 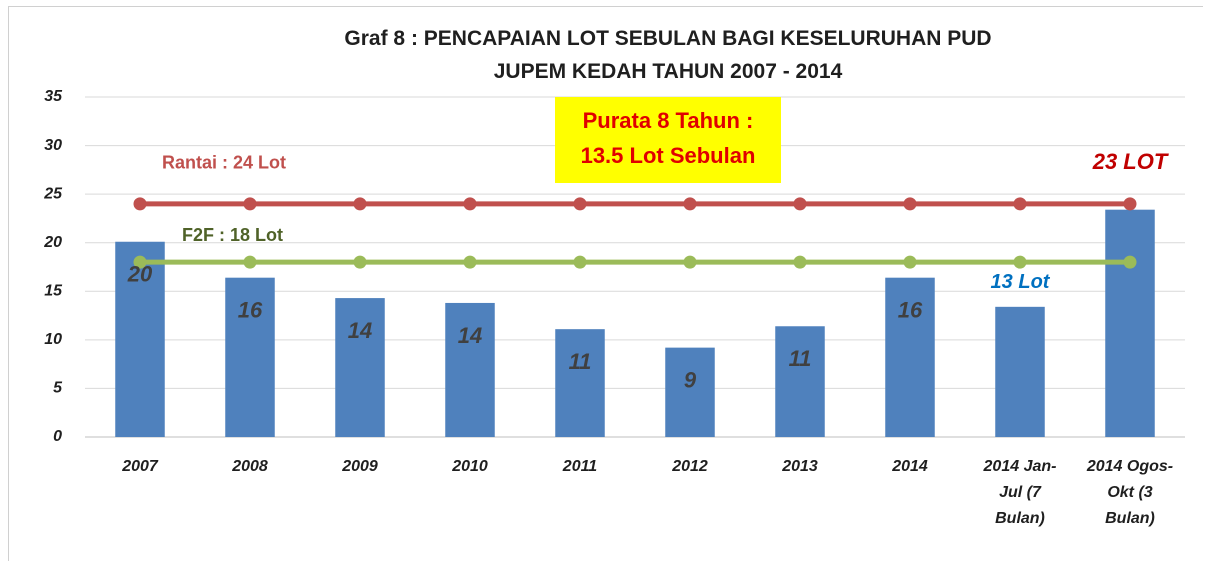 What do you see at coordinates (53, 339) in the screenshot?
I see `y-tick-label: 10` at bounding box center [53, 339].